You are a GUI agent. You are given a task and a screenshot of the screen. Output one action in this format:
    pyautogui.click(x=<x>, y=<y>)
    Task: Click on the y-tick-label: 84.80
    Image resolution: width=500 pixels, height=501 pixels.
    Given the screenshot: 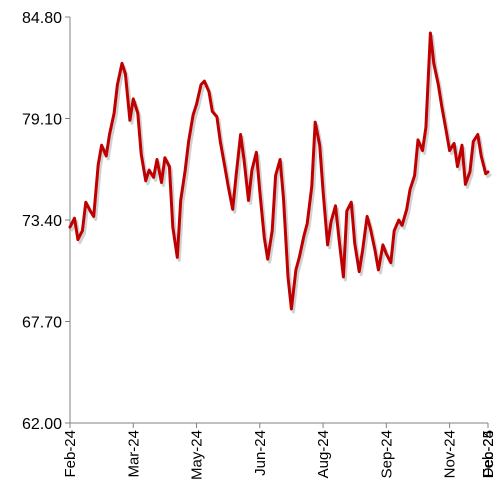 What is the action you would take?
    pyautogui.click(x=42, y=18)
    